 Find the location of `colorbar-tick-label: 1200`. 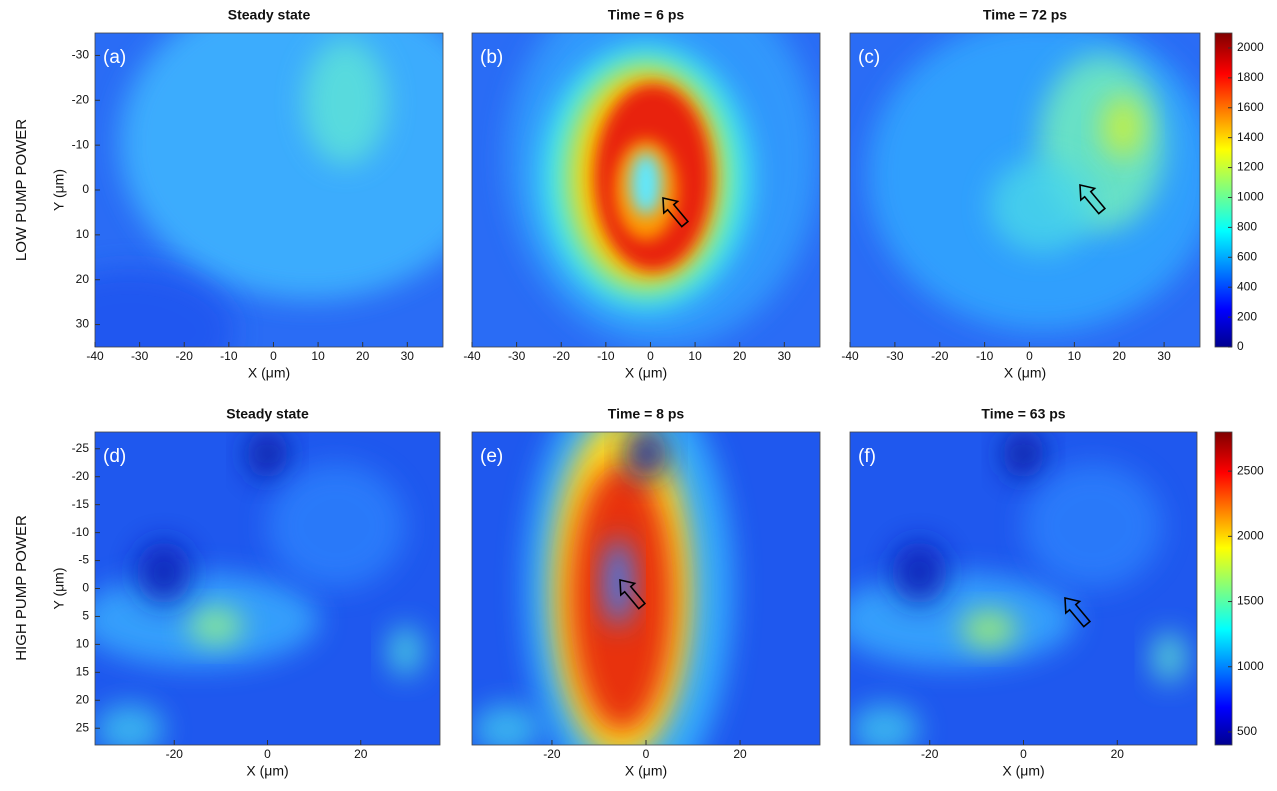

colorbar-tick-label: 1200 is located at coordinates (1250, 167).